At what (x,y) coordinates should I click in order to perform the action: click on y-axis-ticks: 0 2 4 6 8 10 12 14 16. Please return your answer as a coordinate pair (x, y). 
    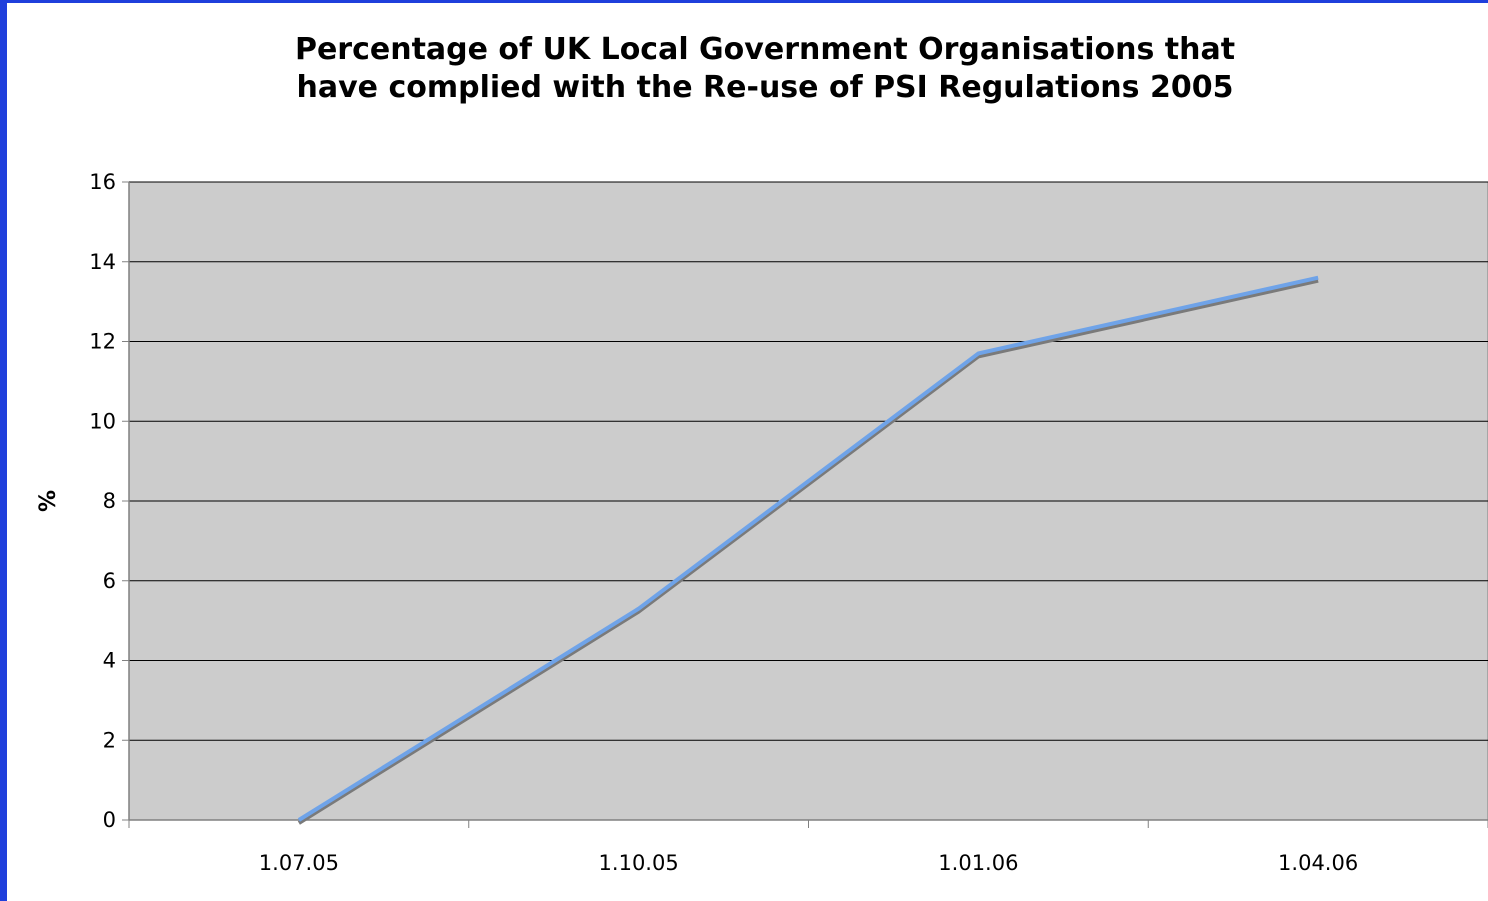
    Looking at the image, I should click on (109, 501).